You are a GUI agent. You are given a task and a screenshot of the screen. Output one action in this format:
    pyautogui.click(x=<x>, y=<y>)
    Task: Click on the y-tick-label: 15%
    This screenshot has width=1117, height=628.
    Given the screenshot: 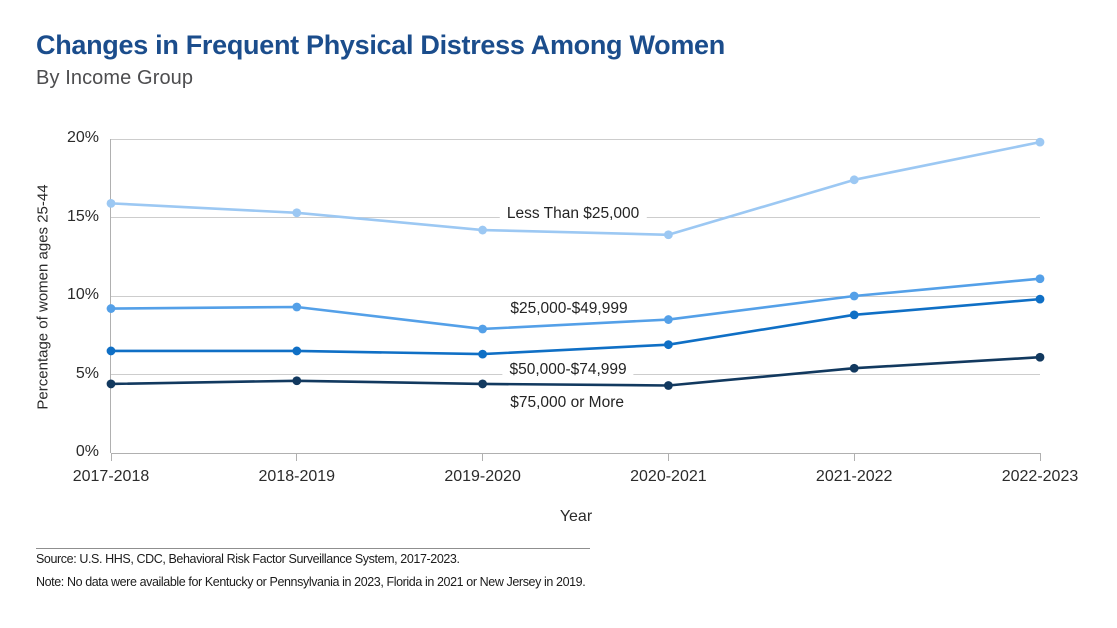 What is the action you would take?
    pyautogui.click(x=82, y=216)
    